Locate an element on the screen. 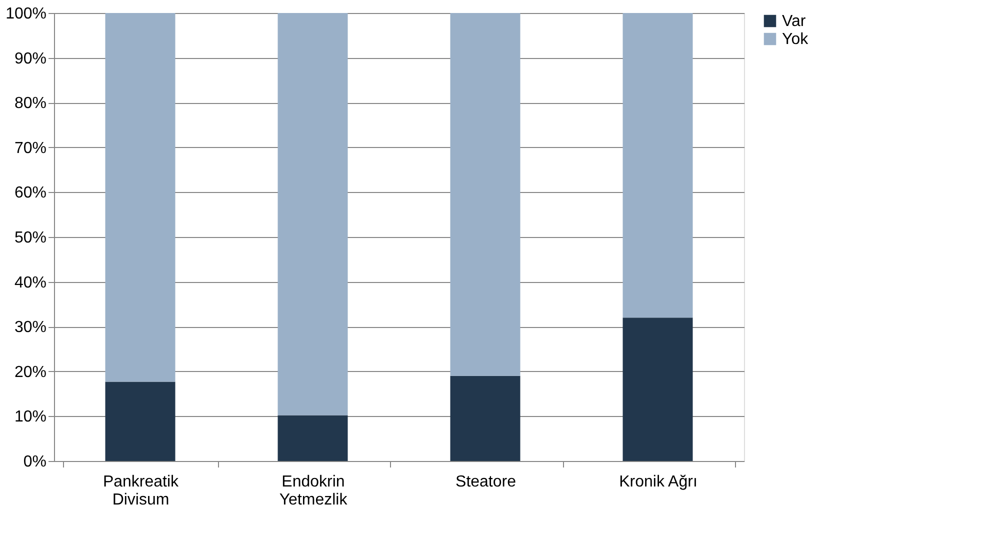 The image size is (984, 550). y-tick-label: 20% is located at coordinates (30, 372).